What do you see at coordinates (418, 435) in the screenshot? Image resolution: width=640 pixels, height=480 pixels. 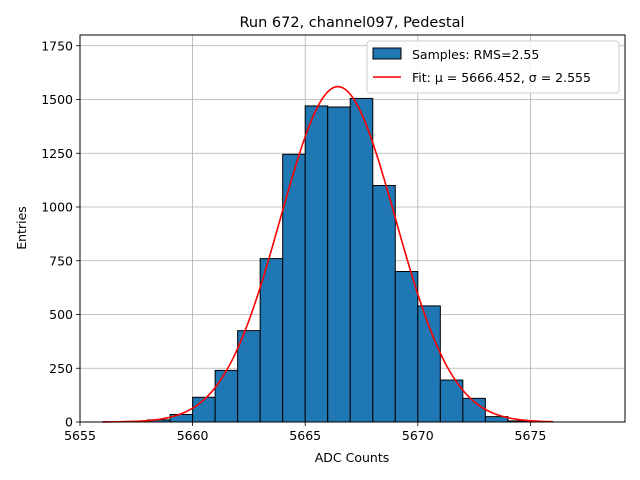 I see `x-tick-label: 5670` at bounding box center [418, 435].